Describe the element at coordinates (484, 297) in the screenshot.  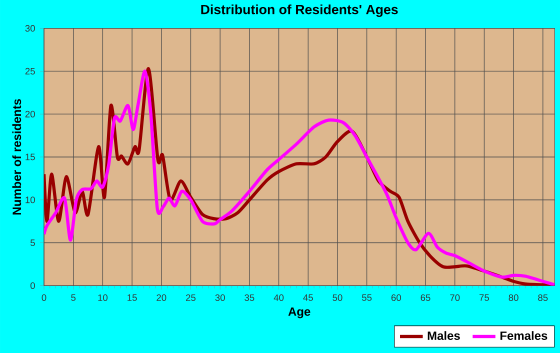
I see `x-tick-label: 75` at that location.